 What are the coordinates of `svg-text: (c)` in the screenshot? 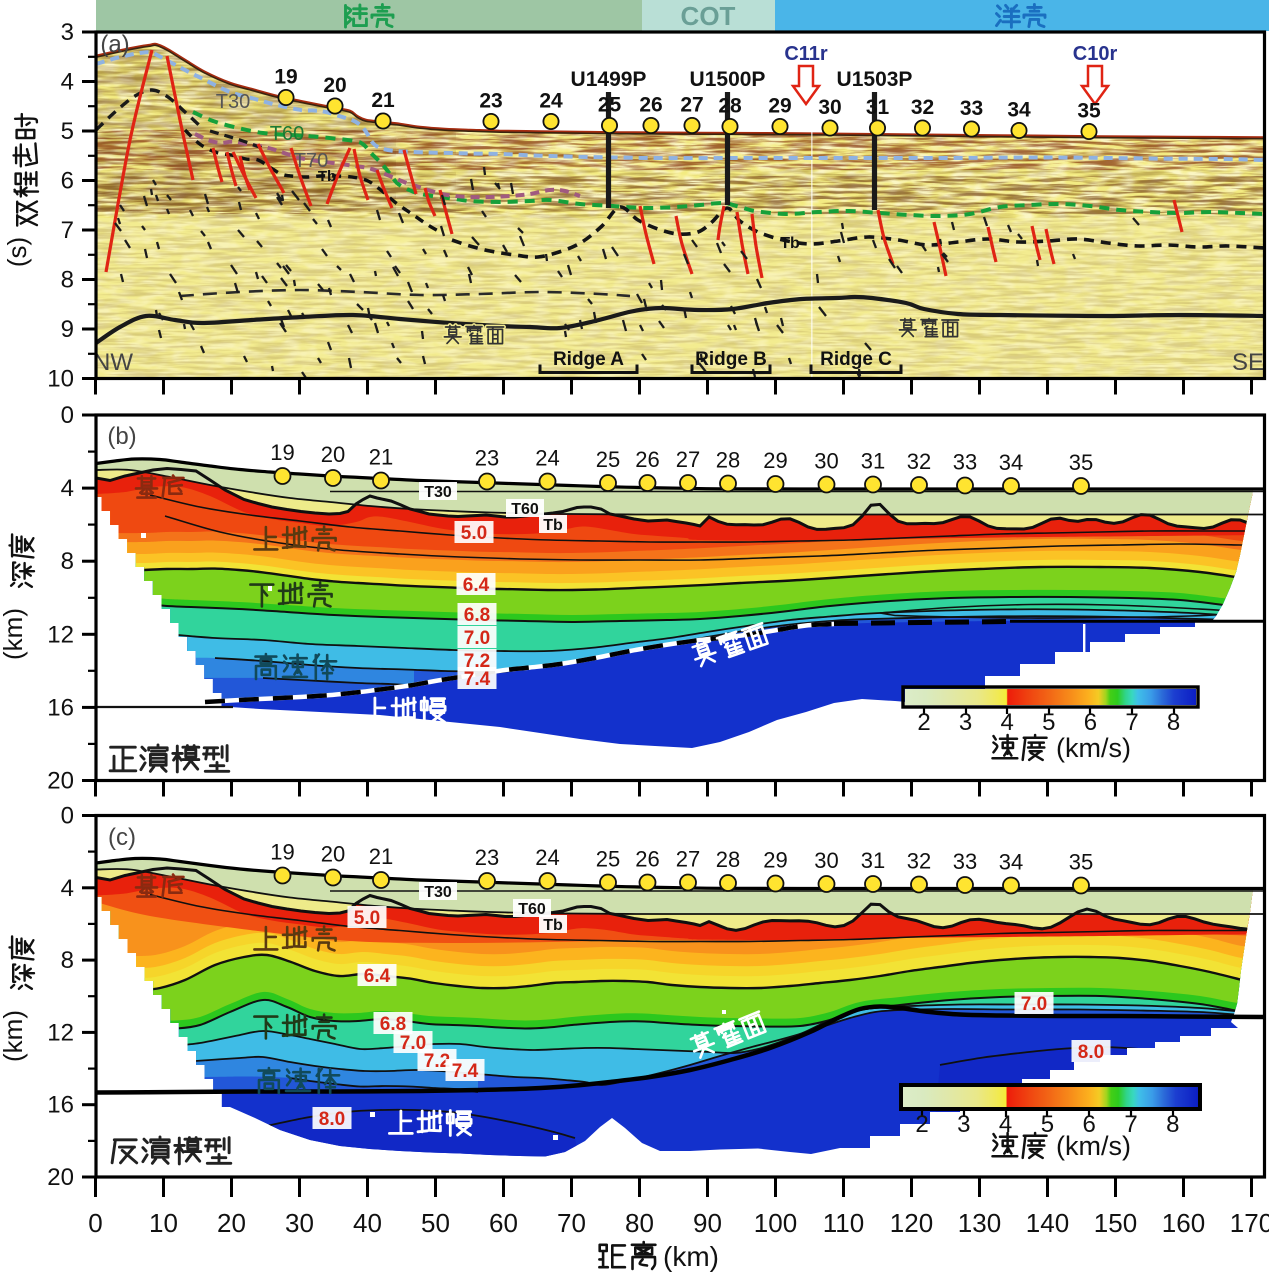 It's located at (122, 837).